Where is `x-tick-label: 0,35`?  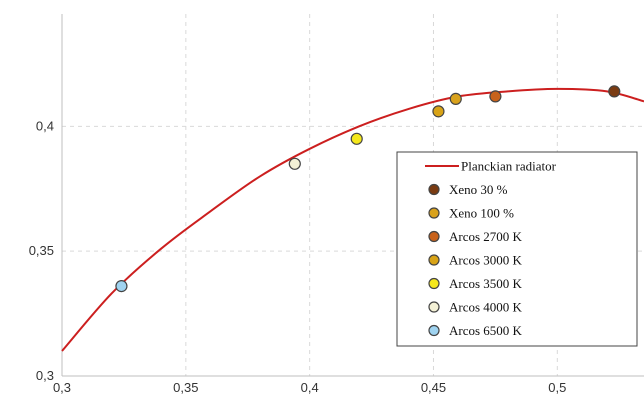 x-tick-label: 0,35 is located at coordinates (185, 387).